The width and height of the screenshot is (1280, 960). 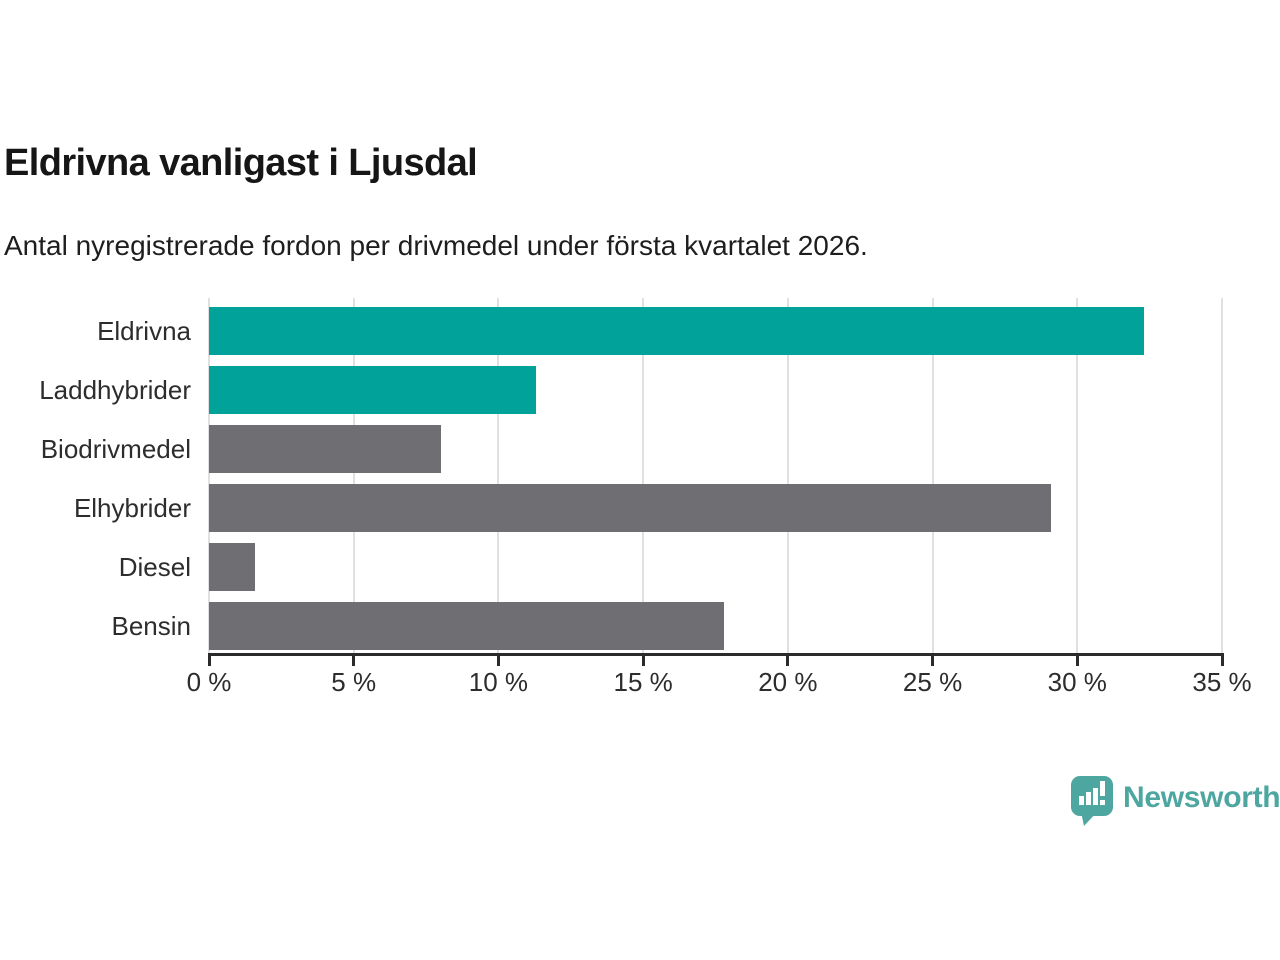 What do you see at coordinates (209, 682) in the screenshot?
I see `x-axis-tick-label: 0 %` at bounding box center [209, 682].